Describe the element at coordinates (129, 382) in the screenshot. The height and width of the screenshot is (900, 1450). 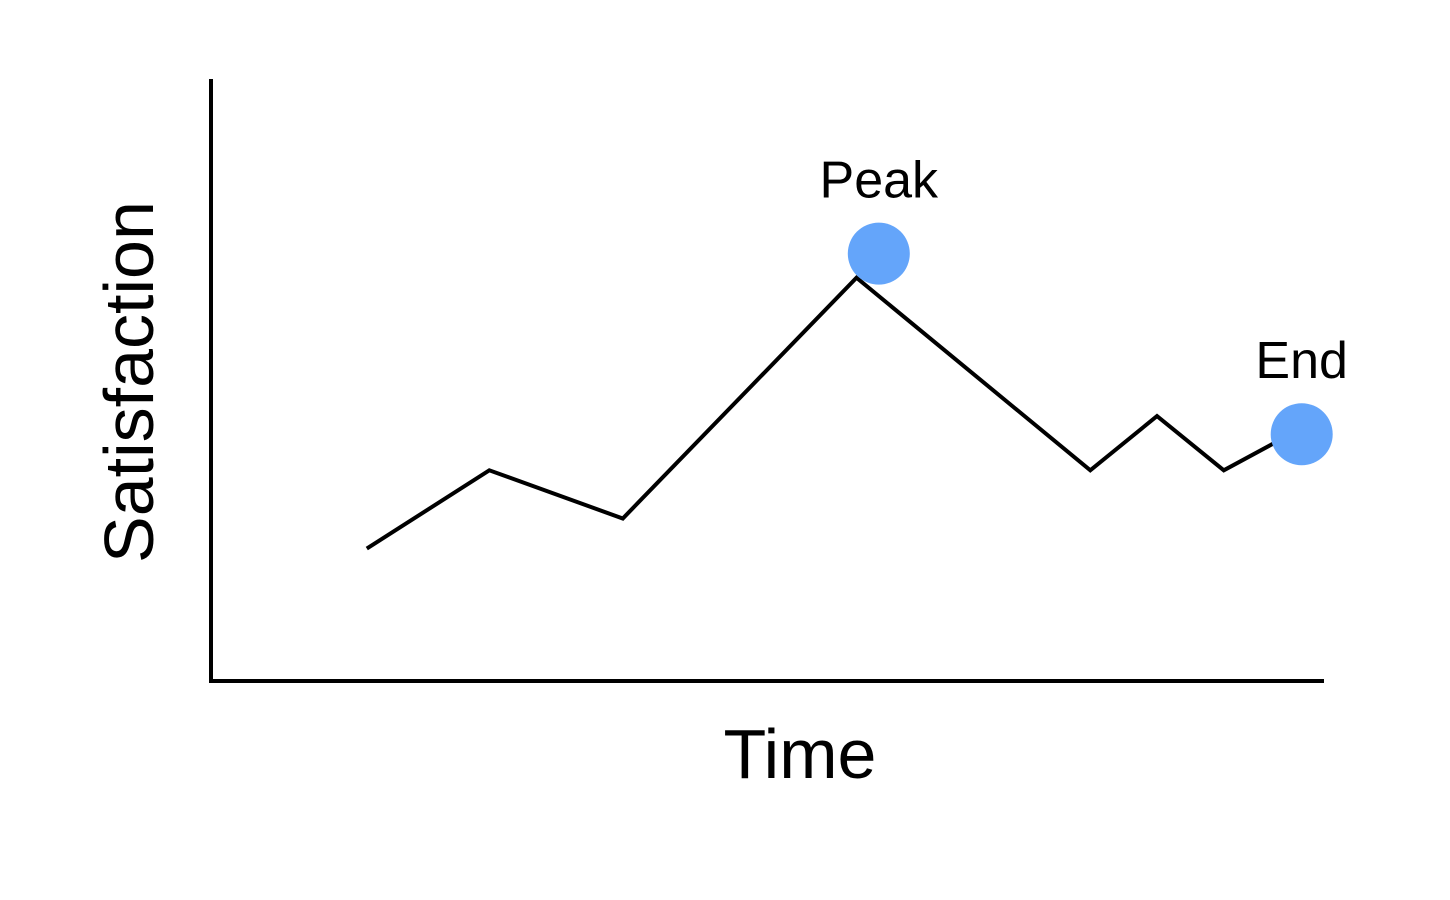
I see `y-axis-title: Satisfaction` at that location.